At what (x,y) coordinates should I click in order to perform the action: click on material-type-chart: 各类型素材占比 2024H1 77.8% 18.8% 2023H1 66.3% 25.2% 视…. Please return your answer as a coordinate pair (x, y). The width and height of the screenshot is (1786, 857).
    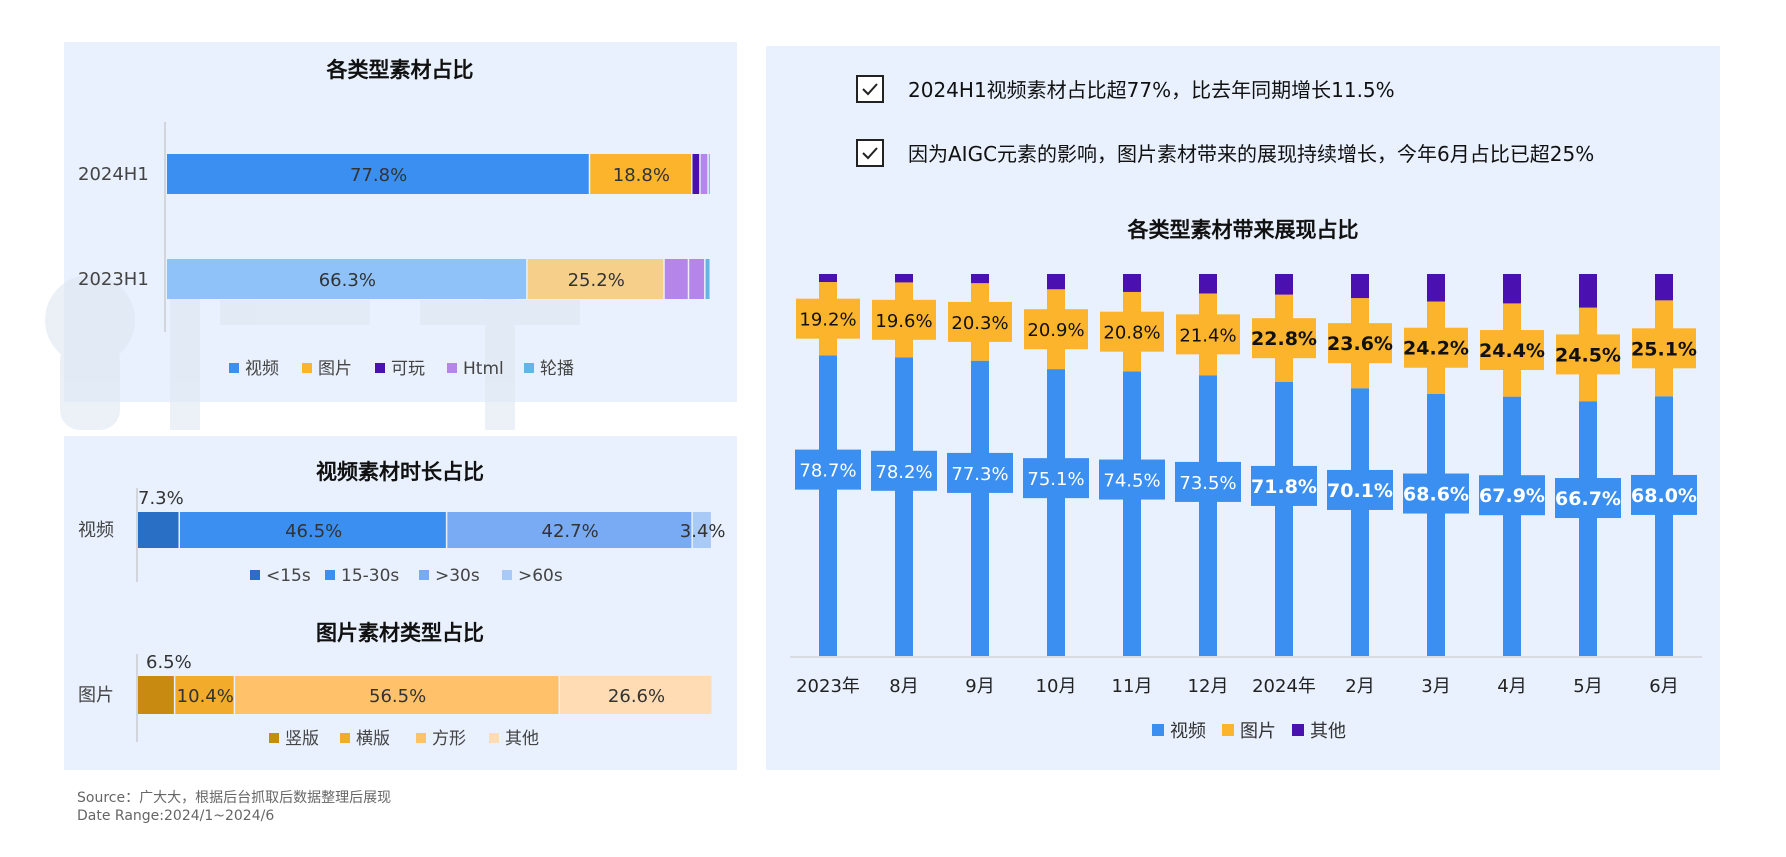
    Looking at the image, I should click on (394, 218).